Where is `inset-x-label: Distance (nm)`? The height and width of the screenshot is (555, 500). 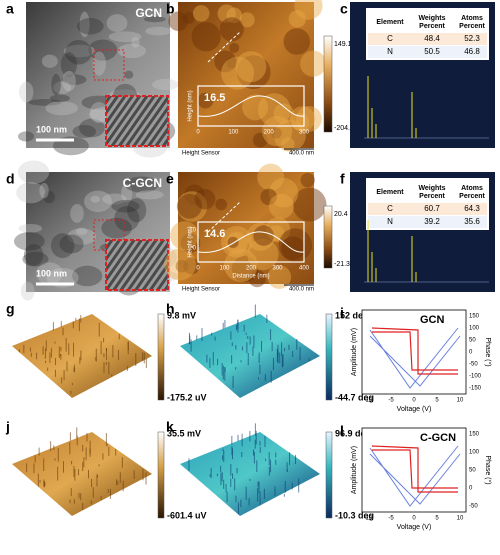 inset-x-label: Distance (nm) is located at coordinates (250, 277).